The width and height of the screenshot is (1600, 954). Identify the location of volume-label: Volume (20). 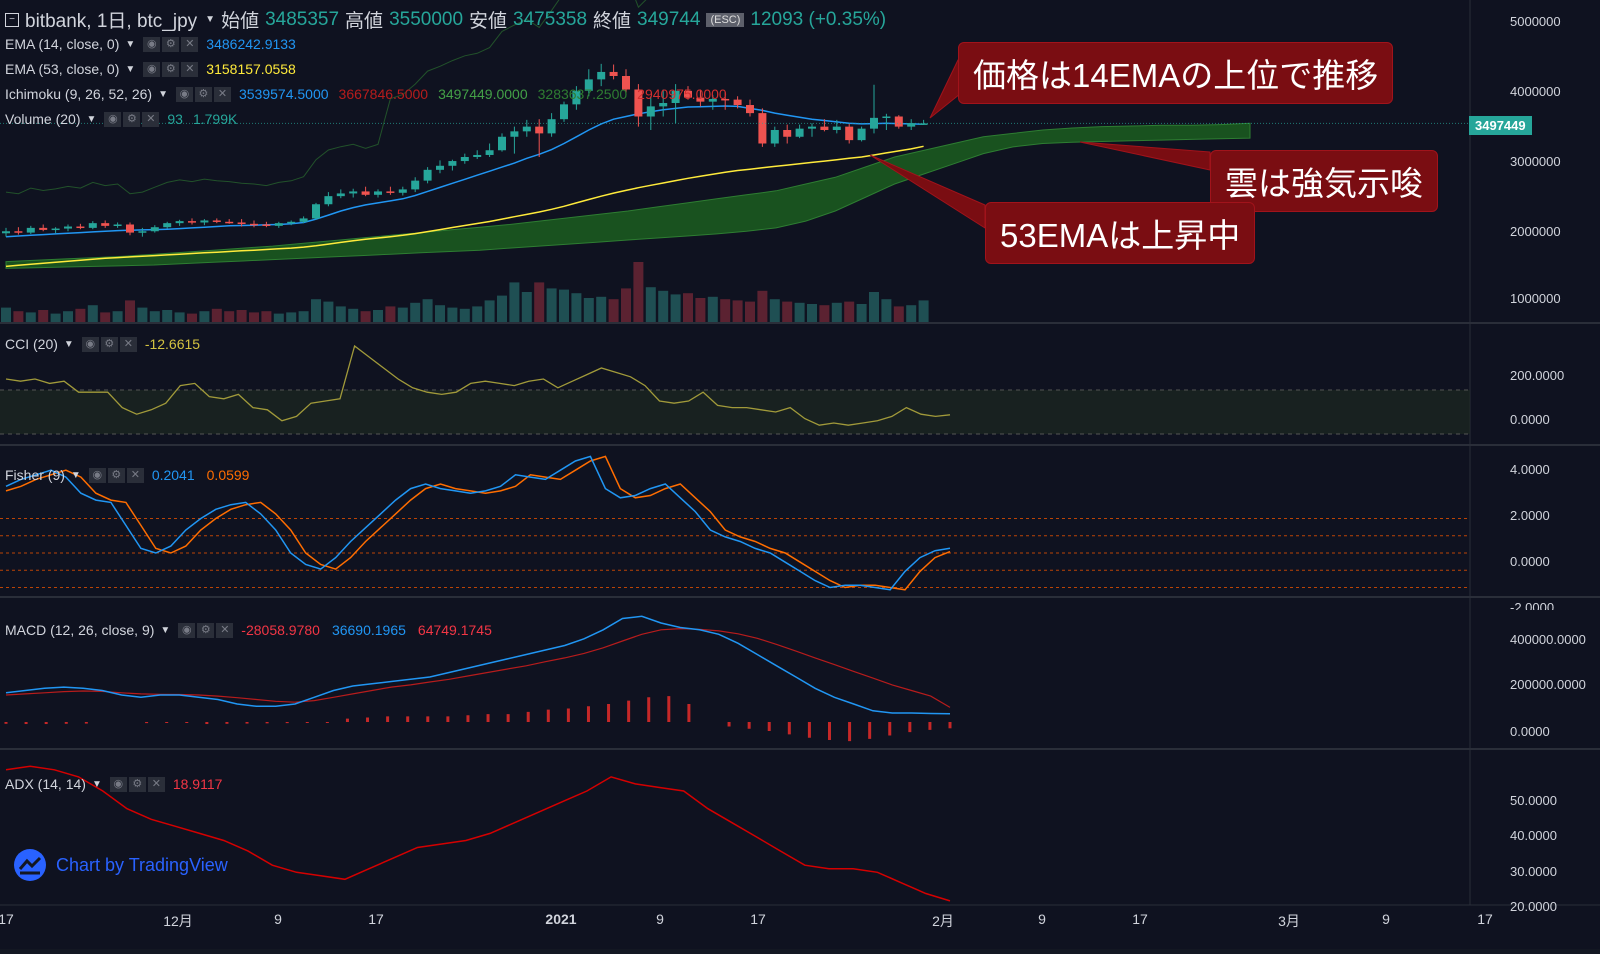
(43, 119).